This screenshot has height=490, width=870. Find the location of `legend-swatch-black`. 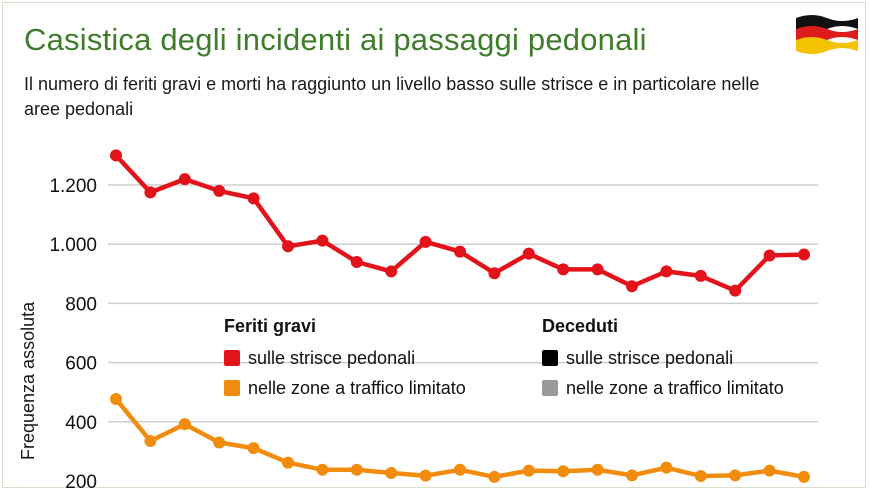

legend-swatch-black is located at coordinates (550, 358).